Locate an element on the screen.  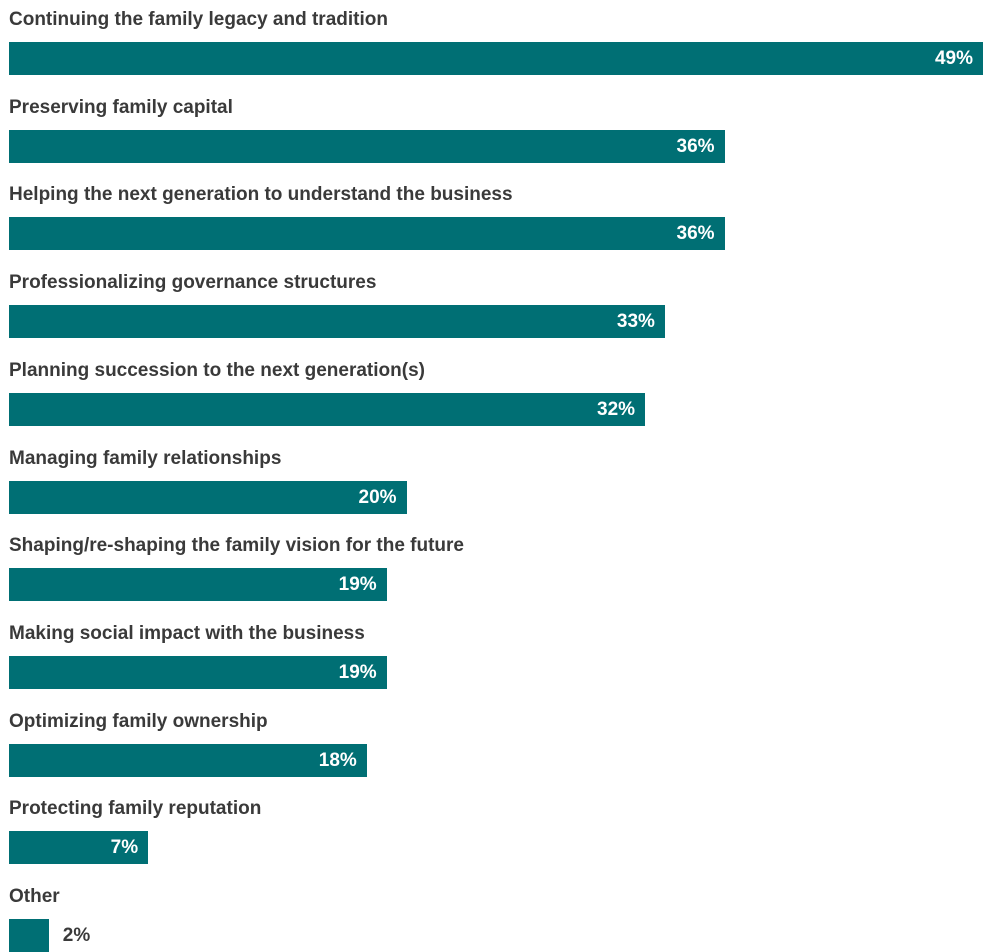
value-label: 18% is located at coordinates (337, 760).